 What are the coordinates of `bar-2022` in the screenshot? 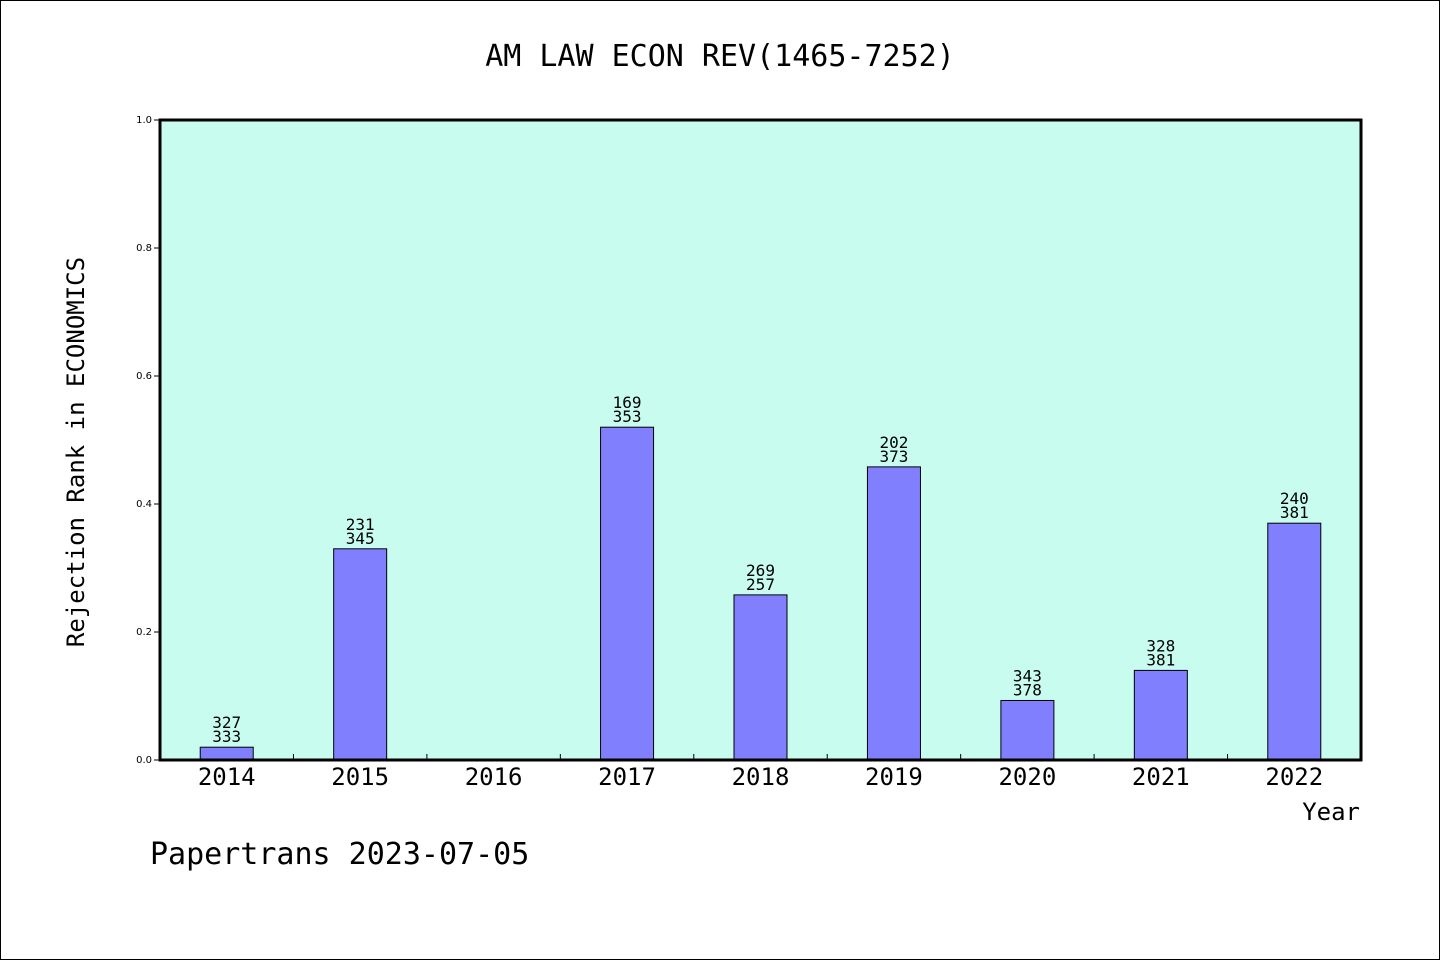 It's located at (1294, 641).